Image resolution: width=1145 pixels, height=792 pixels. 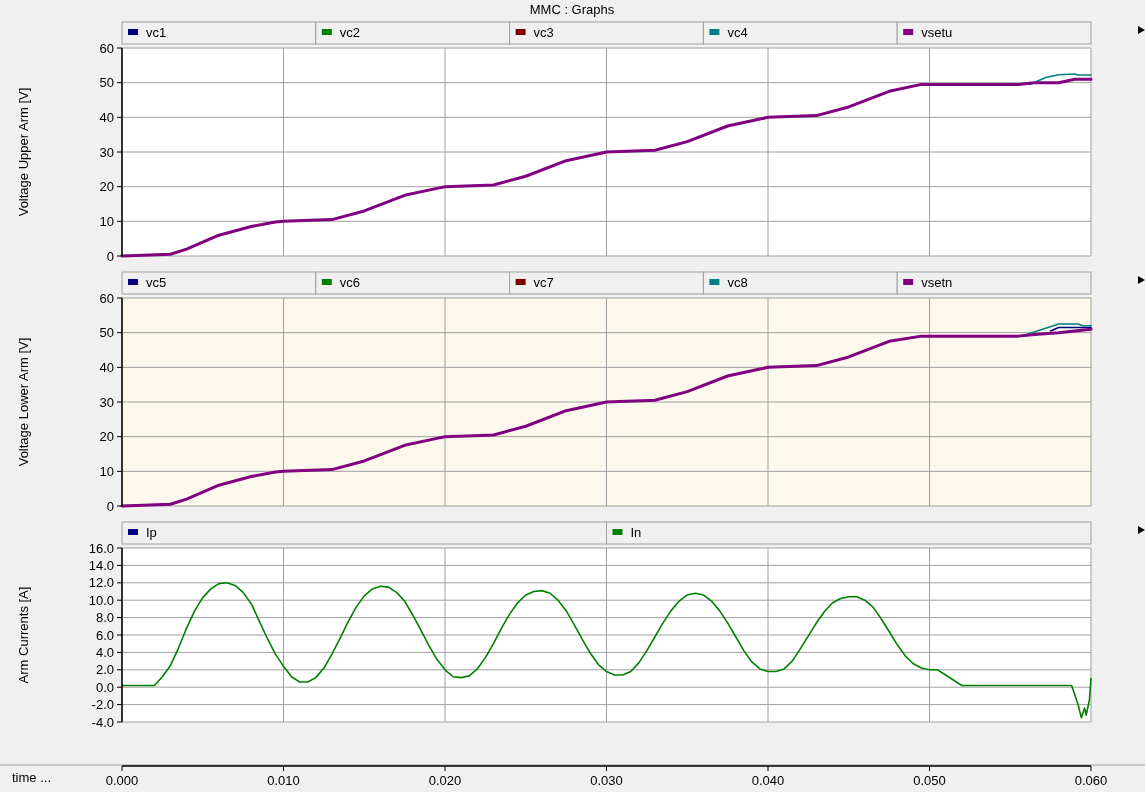 I want to click on y-axis-title: Arm Currents [A], so click(x=23, y=635).